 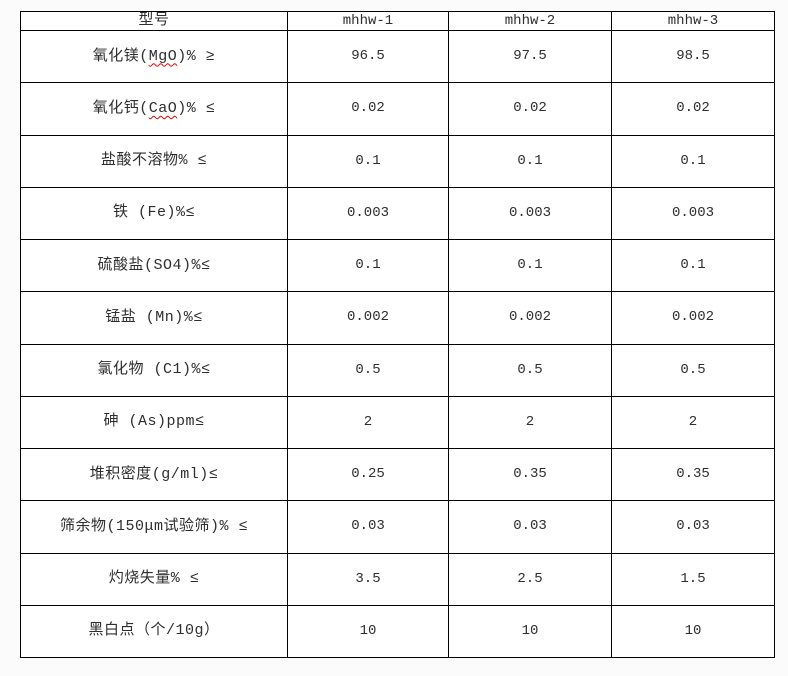 I want to click on row-label: 筛余物(150μm试验筛)% ≤, so click(x=154, y=527).